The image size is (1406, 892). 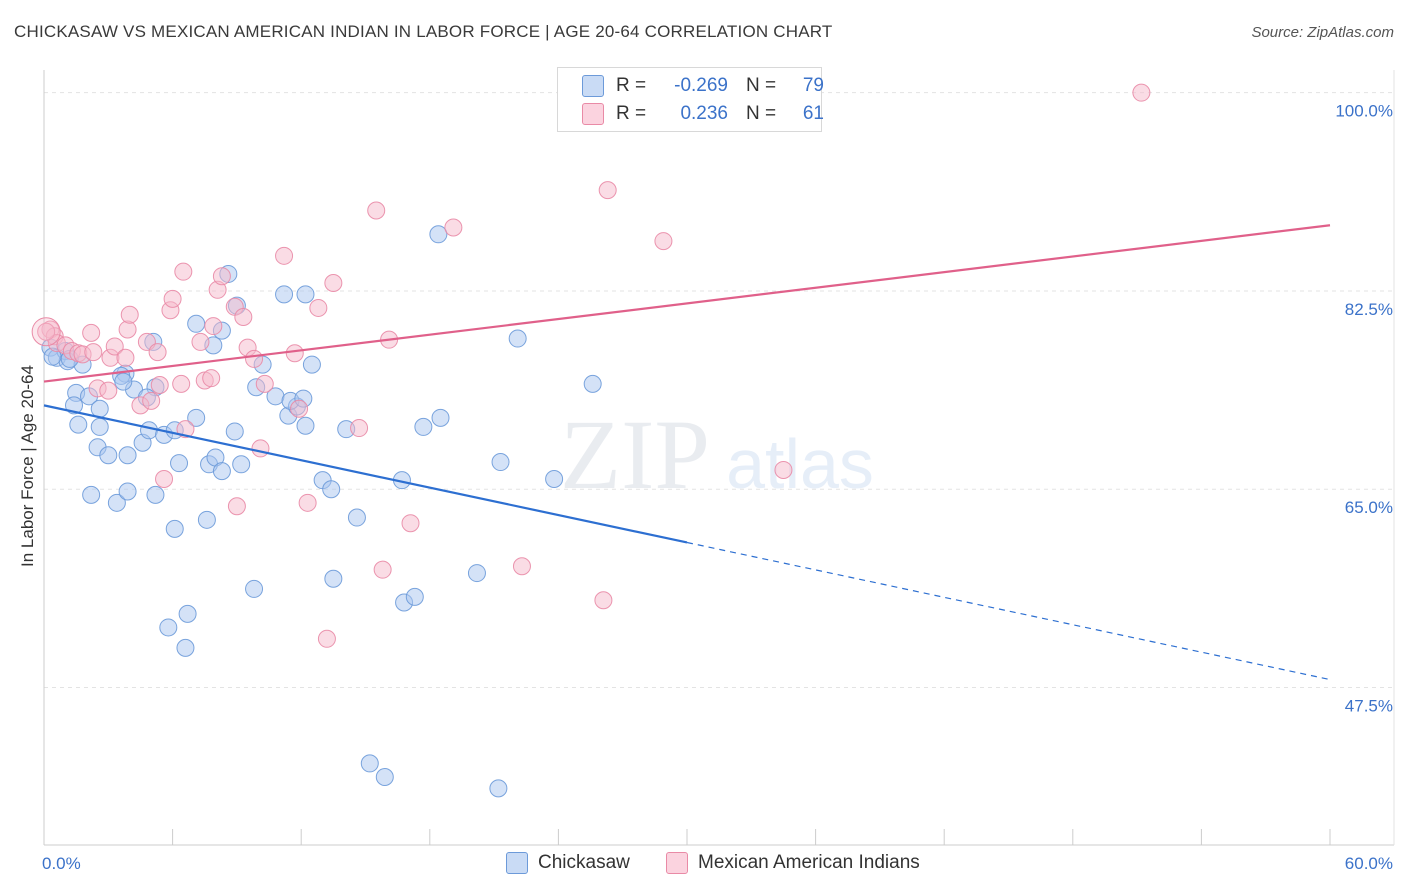 I want to click on legend-item-mexican-american-indians: Mexican American Indians, so click(x=793, y=863).